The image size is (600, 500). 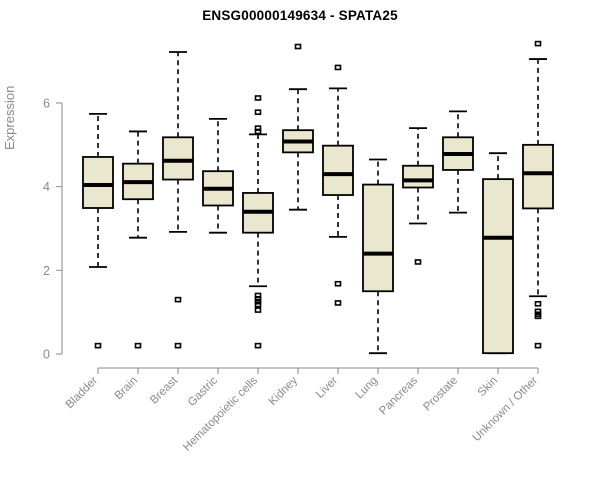 I want to click on x-axis-tick-label: Liver, so click(x=327, y=388).